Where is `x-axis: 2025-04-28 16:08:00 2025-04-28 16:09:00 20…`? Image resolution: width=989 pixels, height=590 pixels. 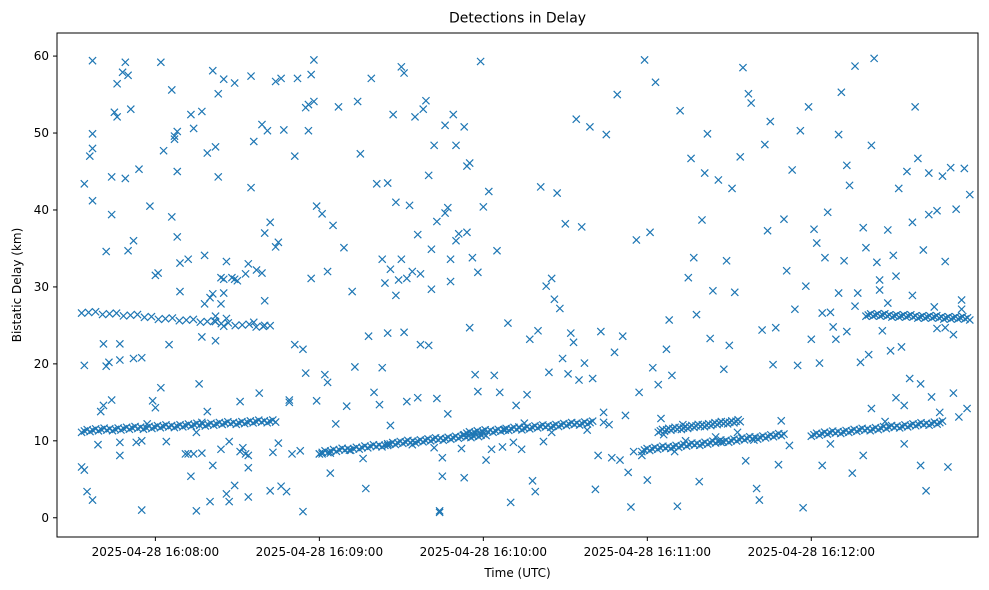
x-axis: 2025-04-28 16:08:00 2025-04-28 16:09:00 20… is located at coordinates (483, 548).